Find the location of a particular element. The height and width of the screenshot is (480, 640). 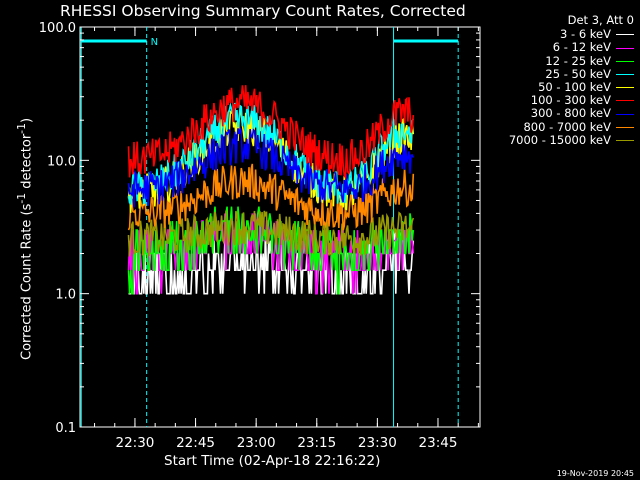

legend-label: 300 - 800 keV is located at coordinates (570, 113).